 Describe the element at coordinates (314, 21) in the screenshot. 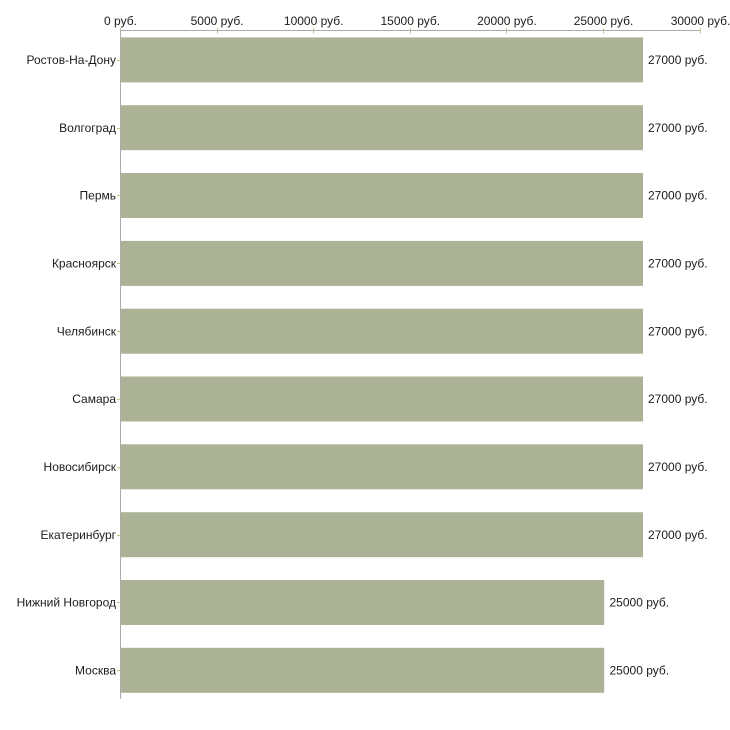

I see `svg-text: 10000 руб.` at that location.